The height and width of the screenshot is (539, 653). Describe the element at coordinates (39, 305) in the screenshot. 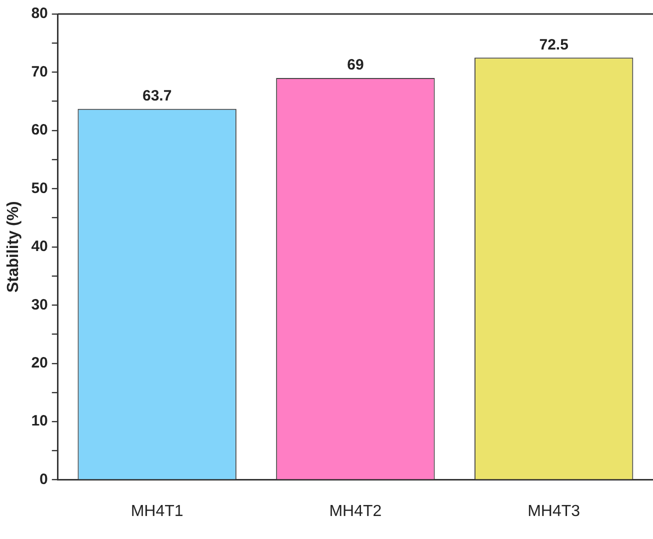

I see `y-tick-label: 30` at that location.